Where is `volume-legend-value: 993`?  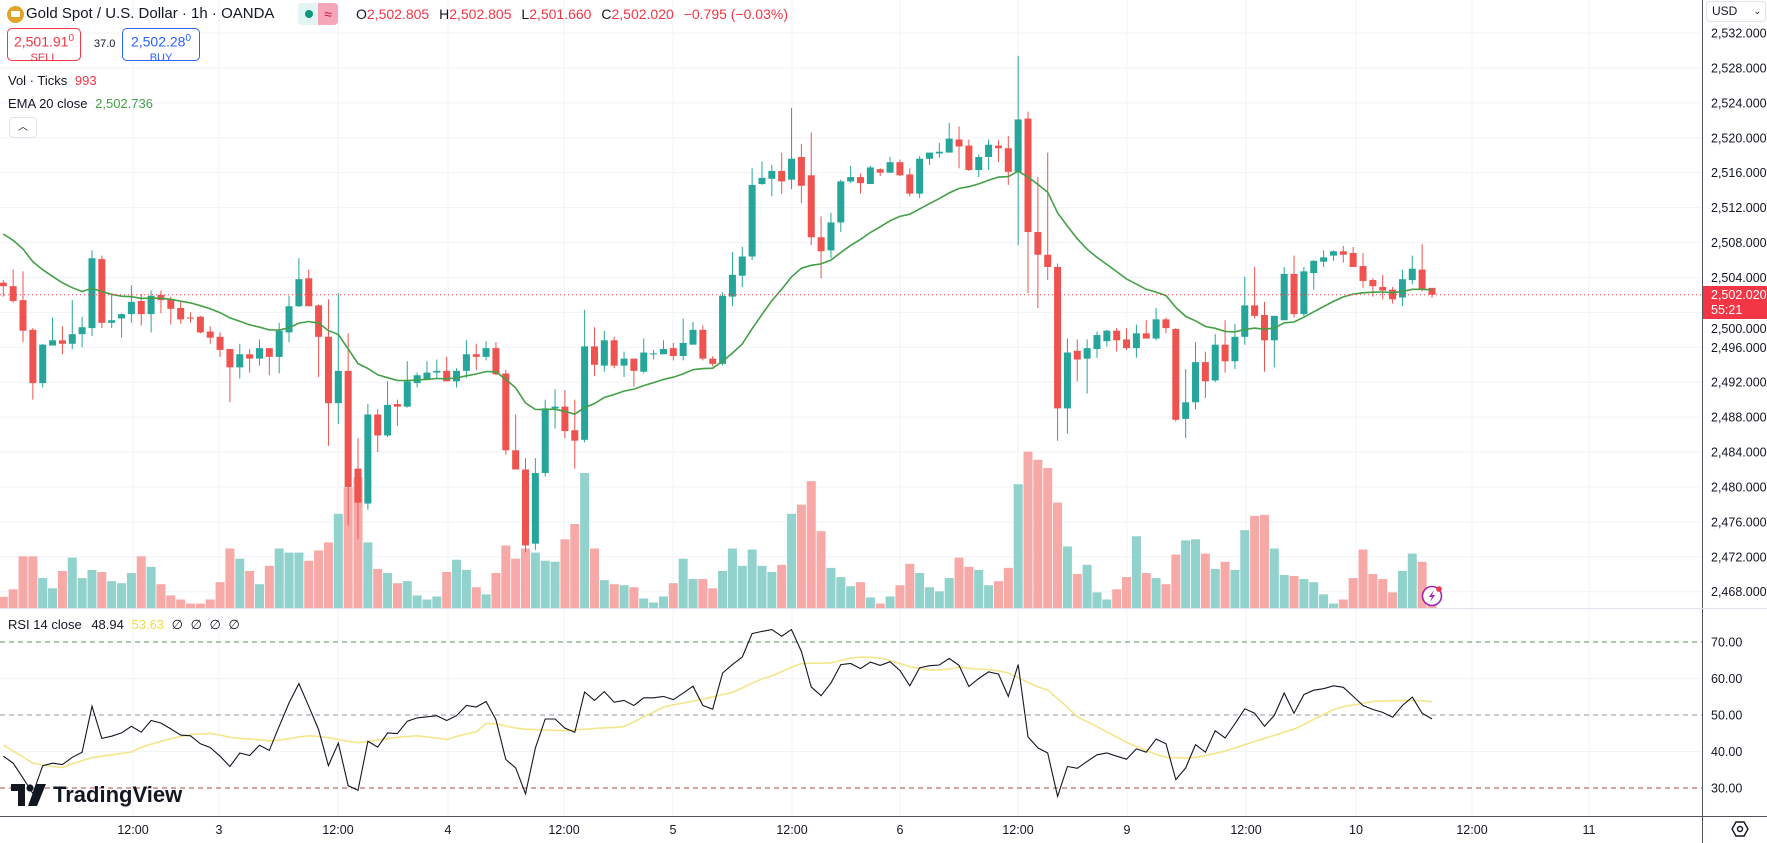
volume-legend-value: 993 is located at coordinates (85, 80).